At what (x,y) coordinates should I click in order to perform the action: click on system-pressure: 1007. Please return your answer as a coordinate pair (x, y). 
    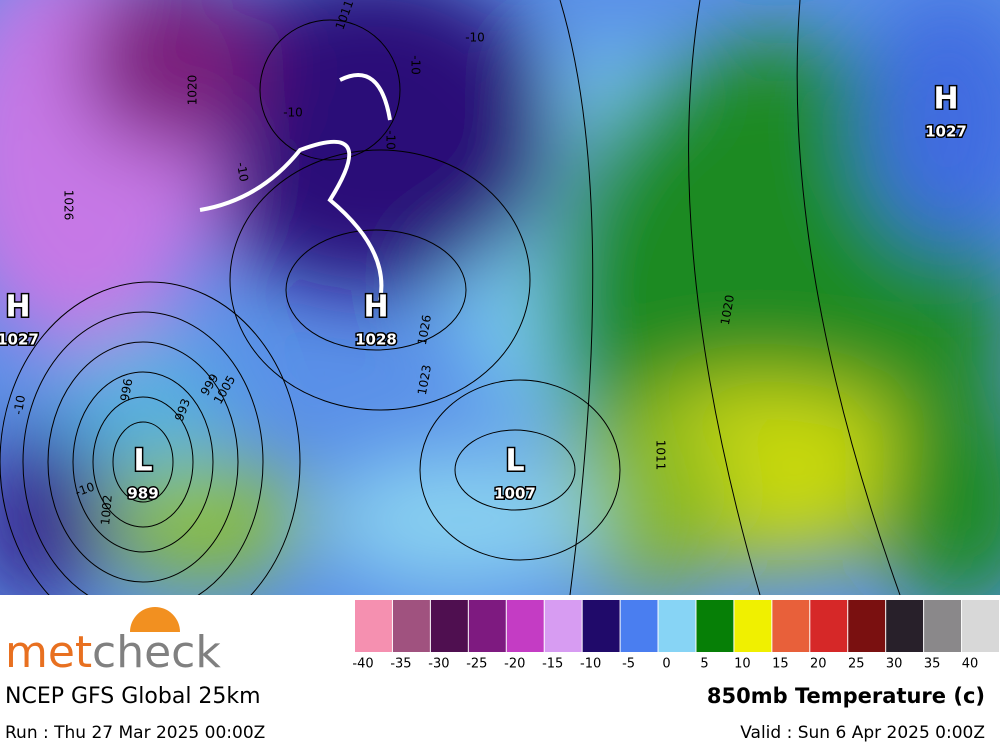
    Looking at the image, I should click on (515, 494).